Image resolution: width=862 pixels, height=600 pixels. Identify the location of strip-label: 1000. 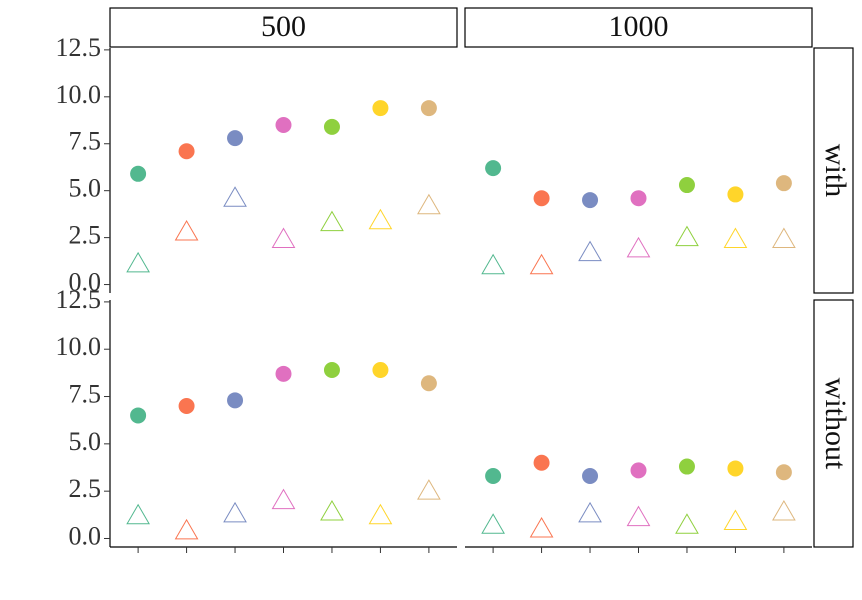
(639, 26).